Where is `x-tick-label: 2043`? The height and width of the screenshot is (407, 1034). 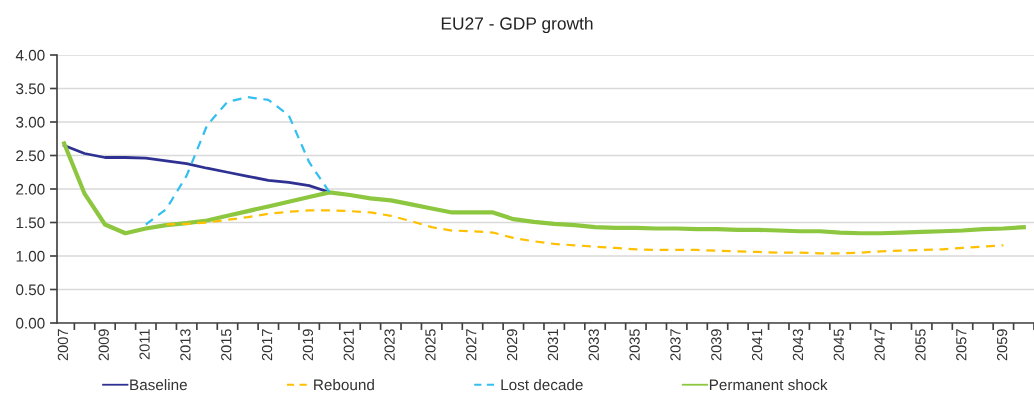 x-tick-label: 2043 is located at coordinates (798, 345).